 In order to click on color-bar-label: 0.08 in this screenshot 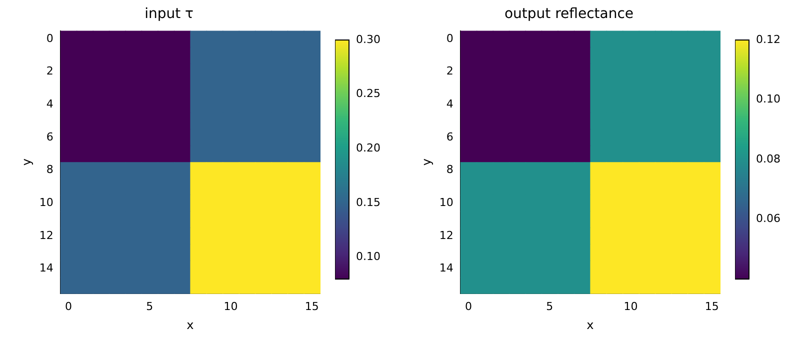, I will do `click(768, 159)`.